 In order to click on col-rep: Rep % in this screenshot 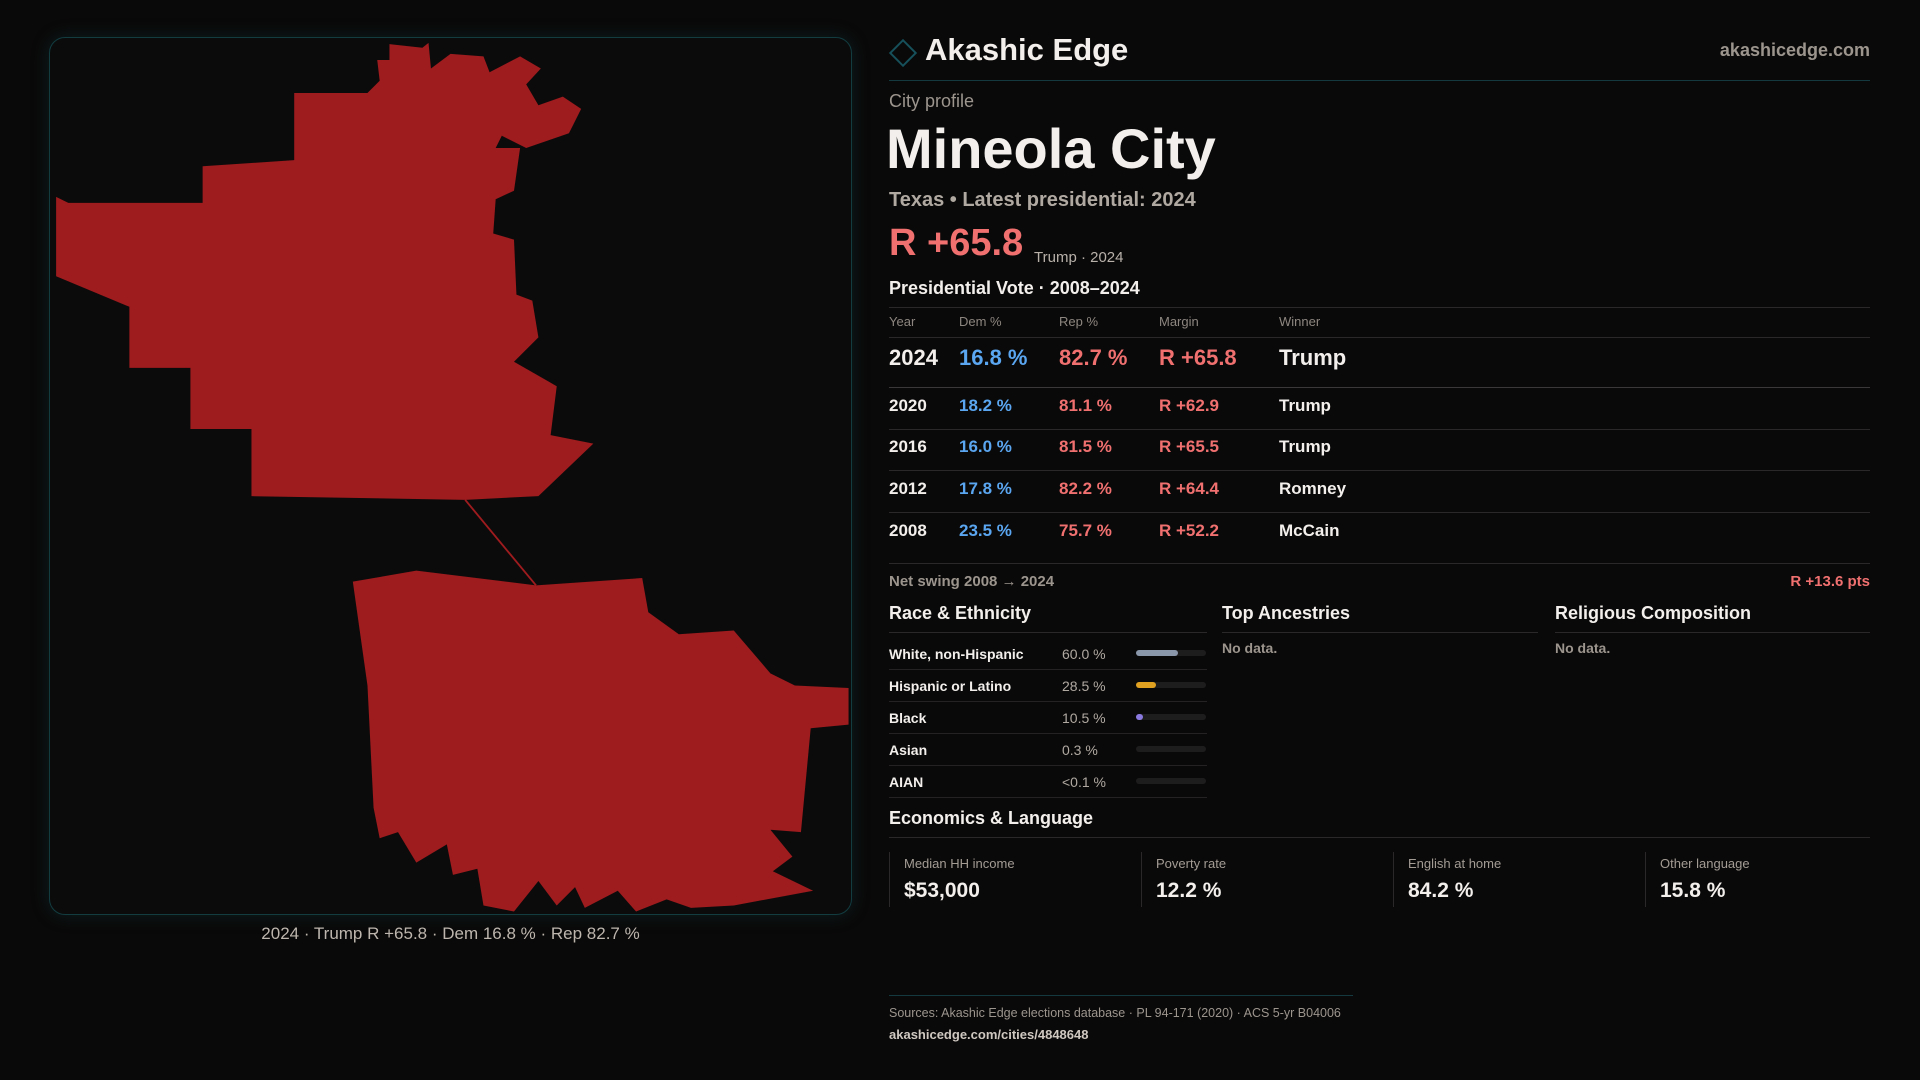, I will do `click(1079, 321)`.